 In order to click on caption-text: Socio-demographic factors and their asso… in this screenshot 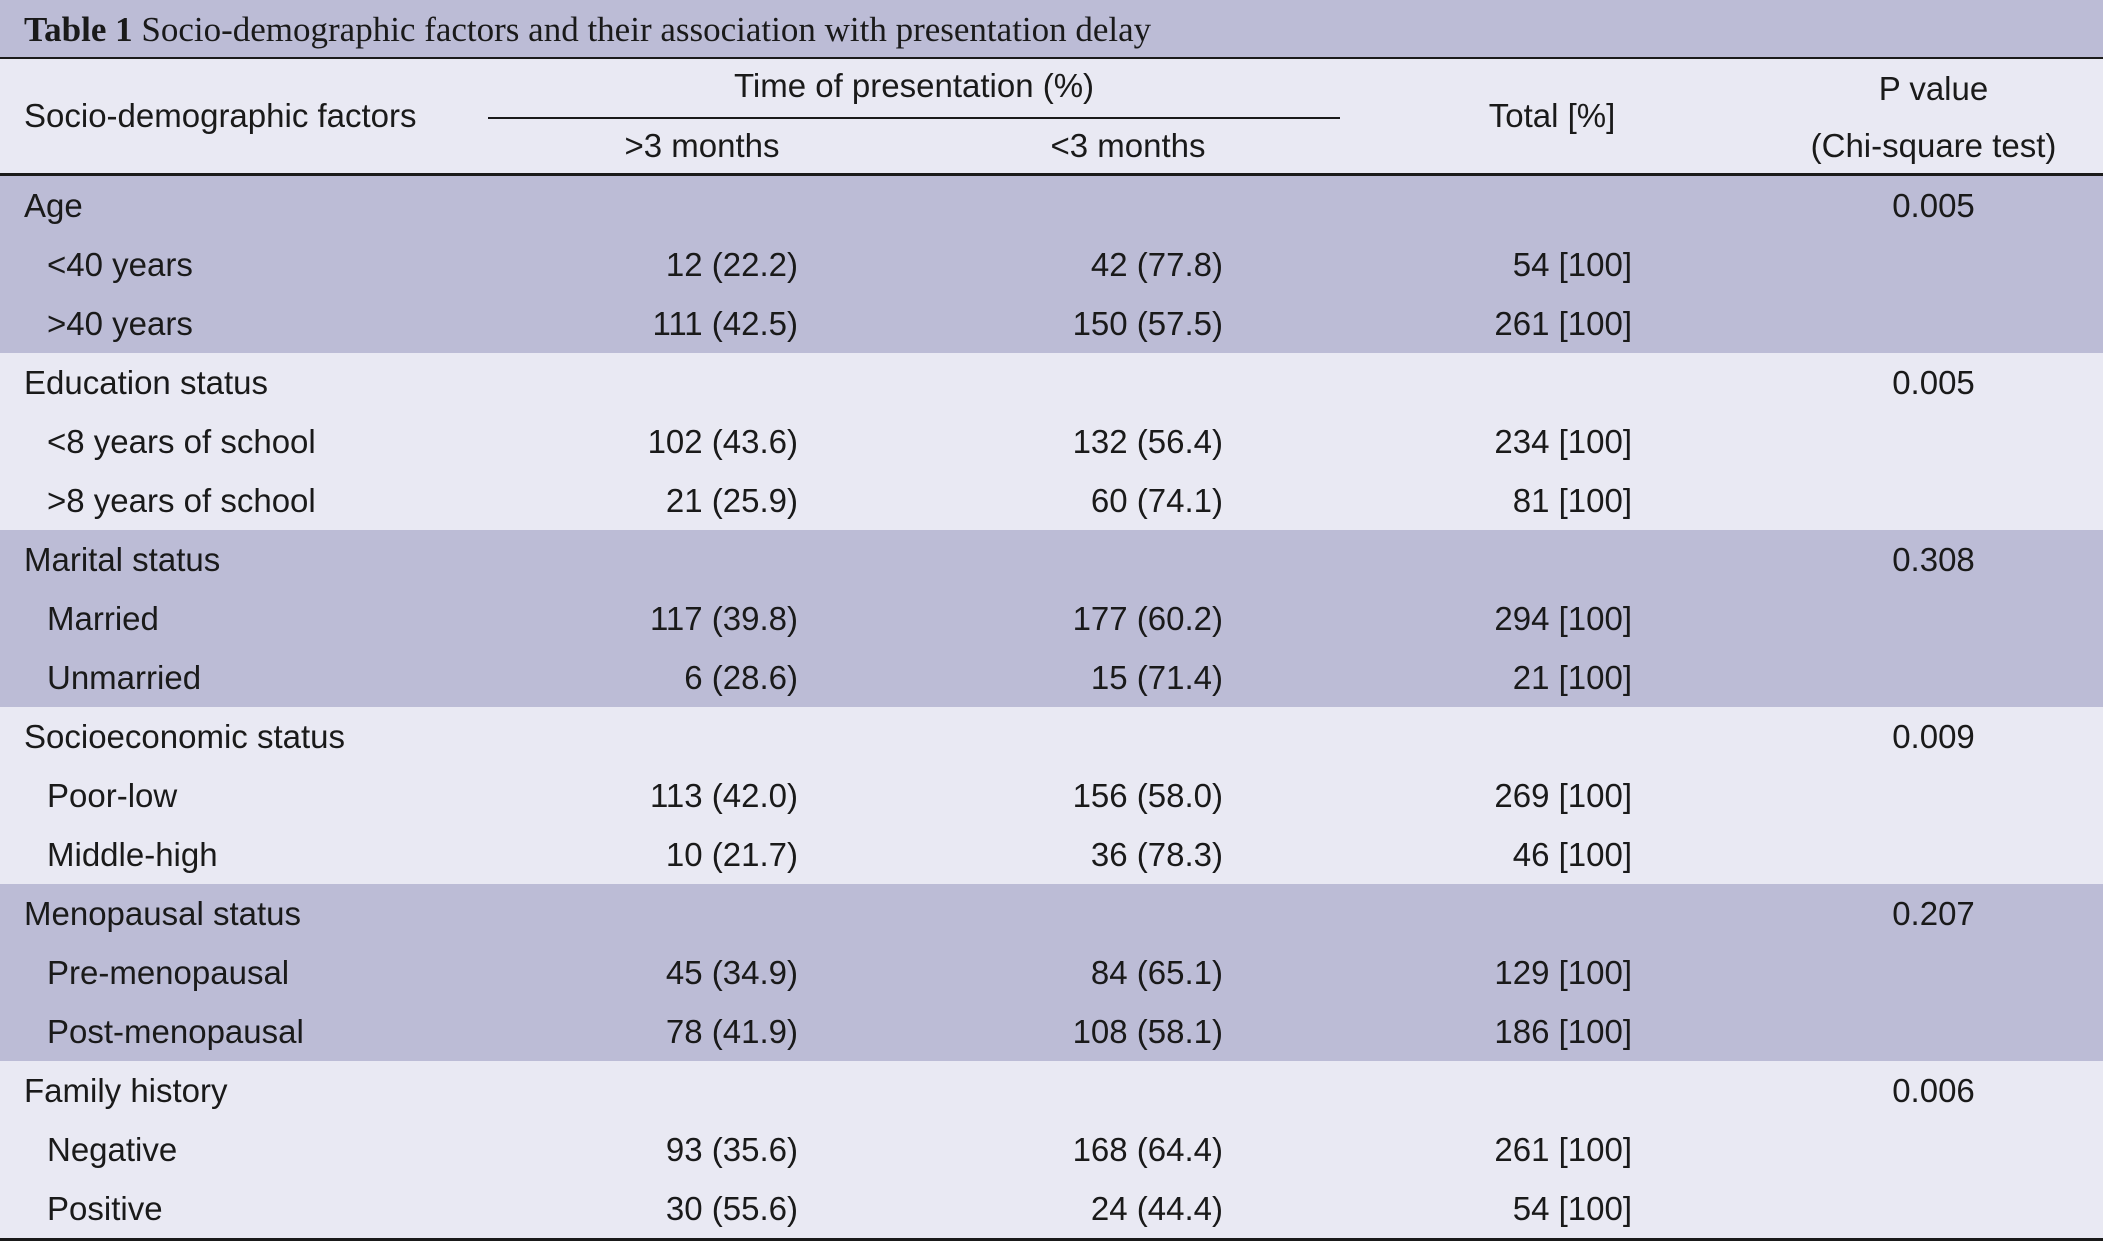, I will do `click(642, 29)`.